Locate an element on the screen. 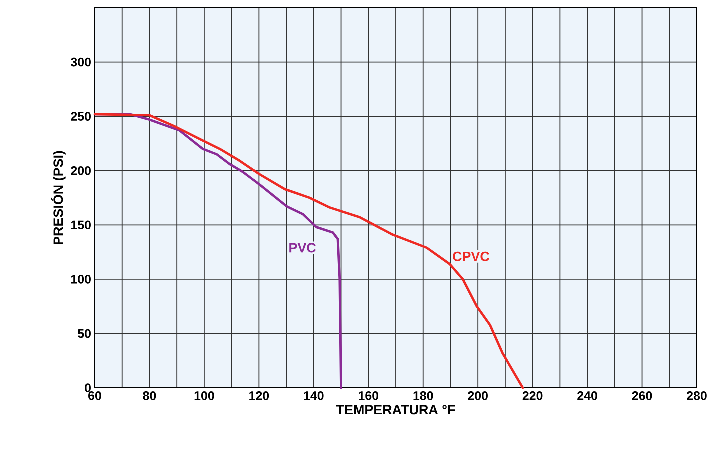 The height and width of the screenshot is (451, 709). x-tick-label: 200 is located at coordinates (478, 396).